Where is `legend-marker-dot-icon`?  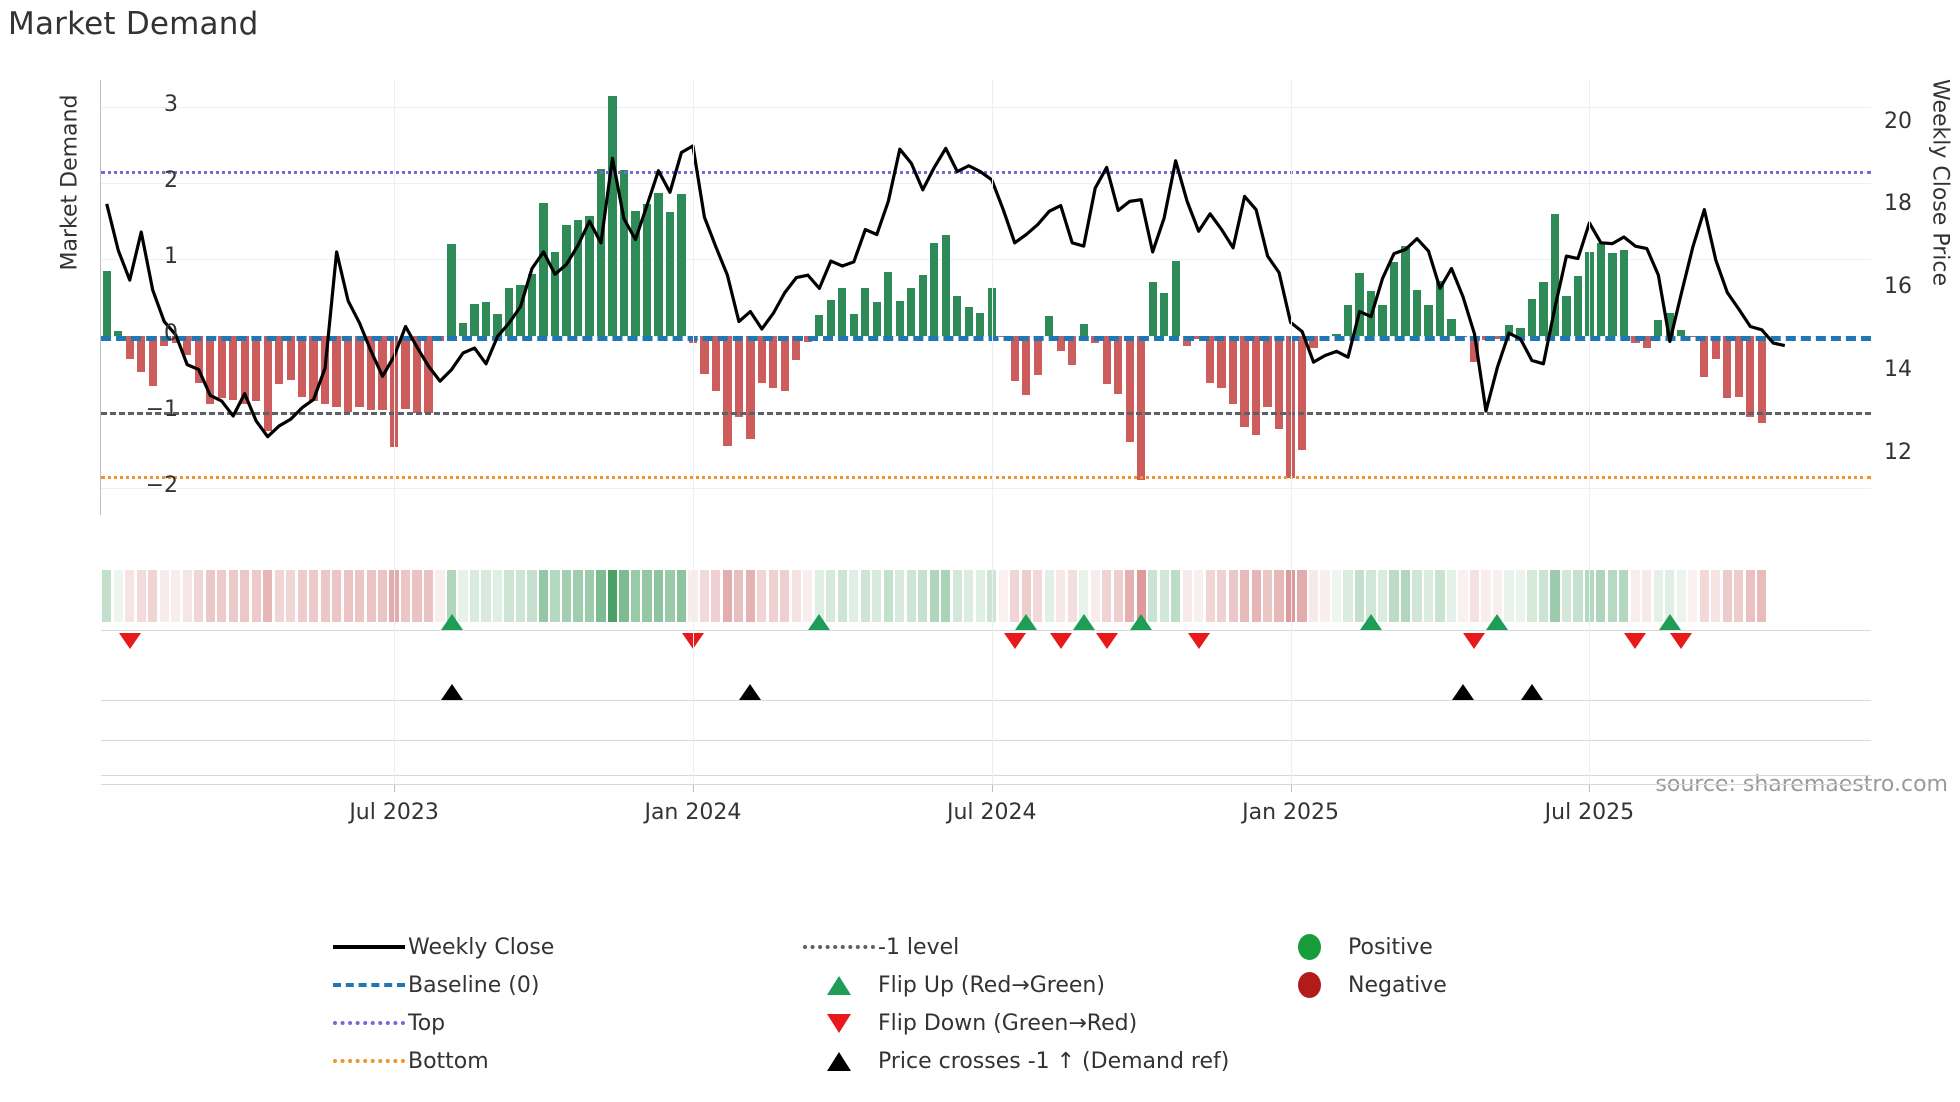
legend-marker-dot-icon is located at coordinates (1309, 985).